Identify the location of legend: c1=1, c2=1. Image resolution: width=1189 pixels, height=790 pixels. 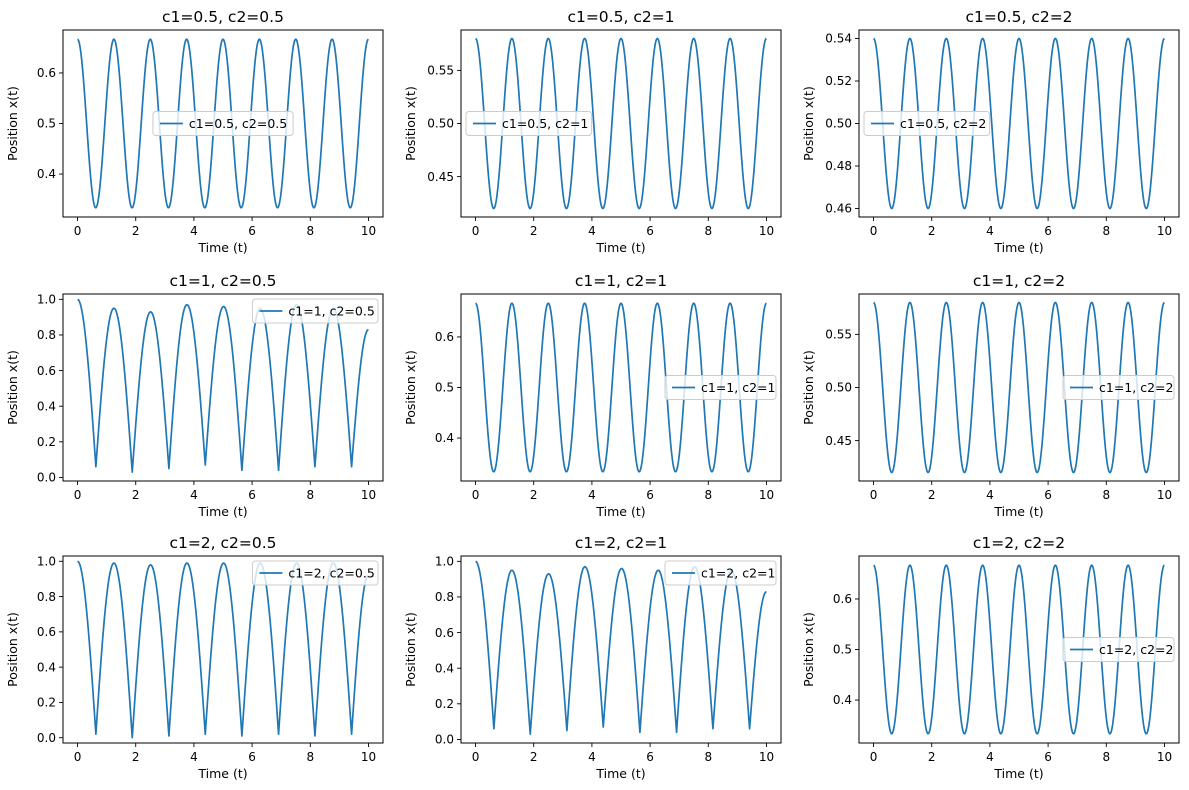
(720, 387).